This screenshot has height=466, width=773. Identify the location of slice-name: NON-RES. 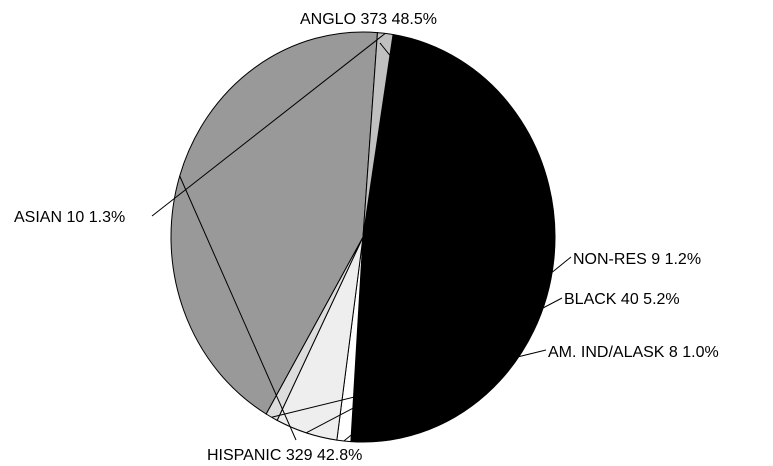
(612, 259).